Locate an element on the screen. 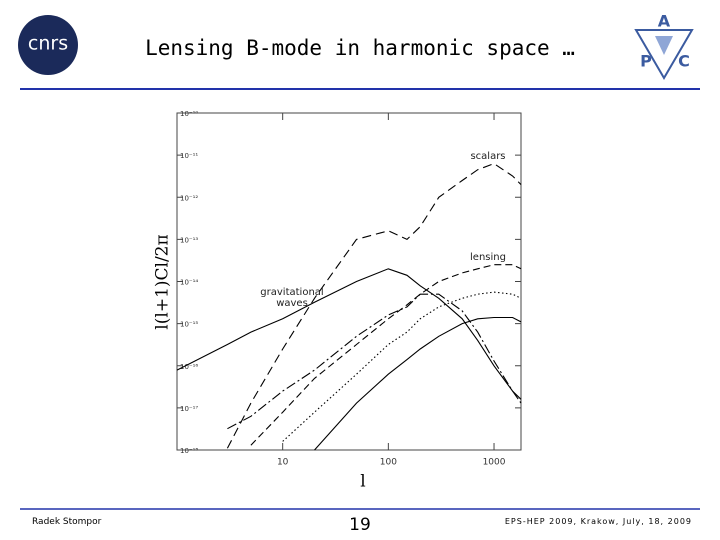 This screenshot has height=540, width=720. cnrs-logo-text: cnrs is located at coordinates (48, 44).